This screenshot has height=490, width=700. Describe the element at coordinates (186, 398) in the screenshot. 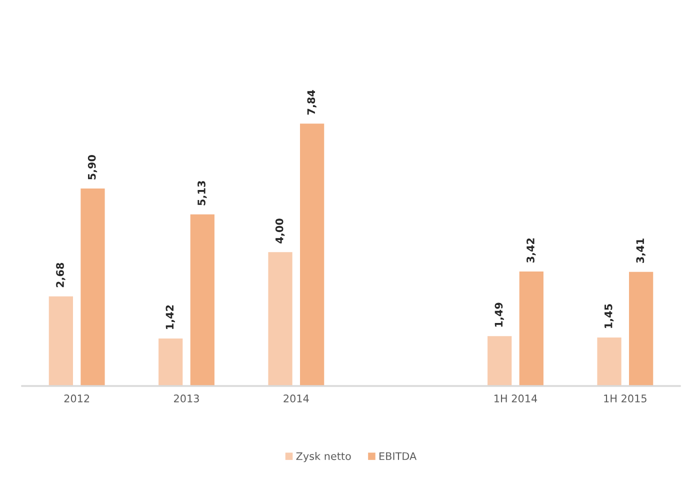

I see `x-tick-label: 2013` at that location.